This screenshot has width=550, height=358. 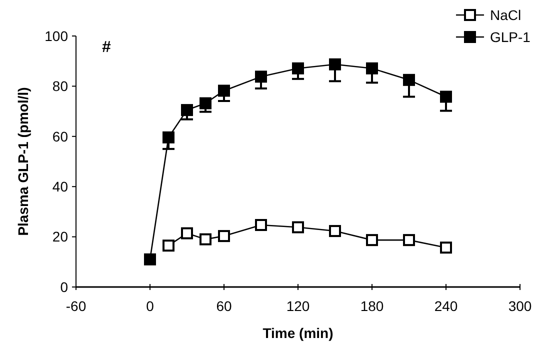 I want to click on x-axis-title: Time (min), so click(x=298, y=333).